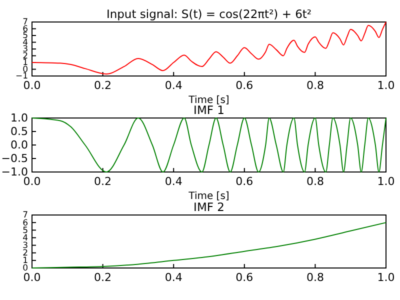 The height and width of the screenshot is (300, 400). Describe the element at coordinates (209, 245) in the screenshot. I see `line-series` at that location.